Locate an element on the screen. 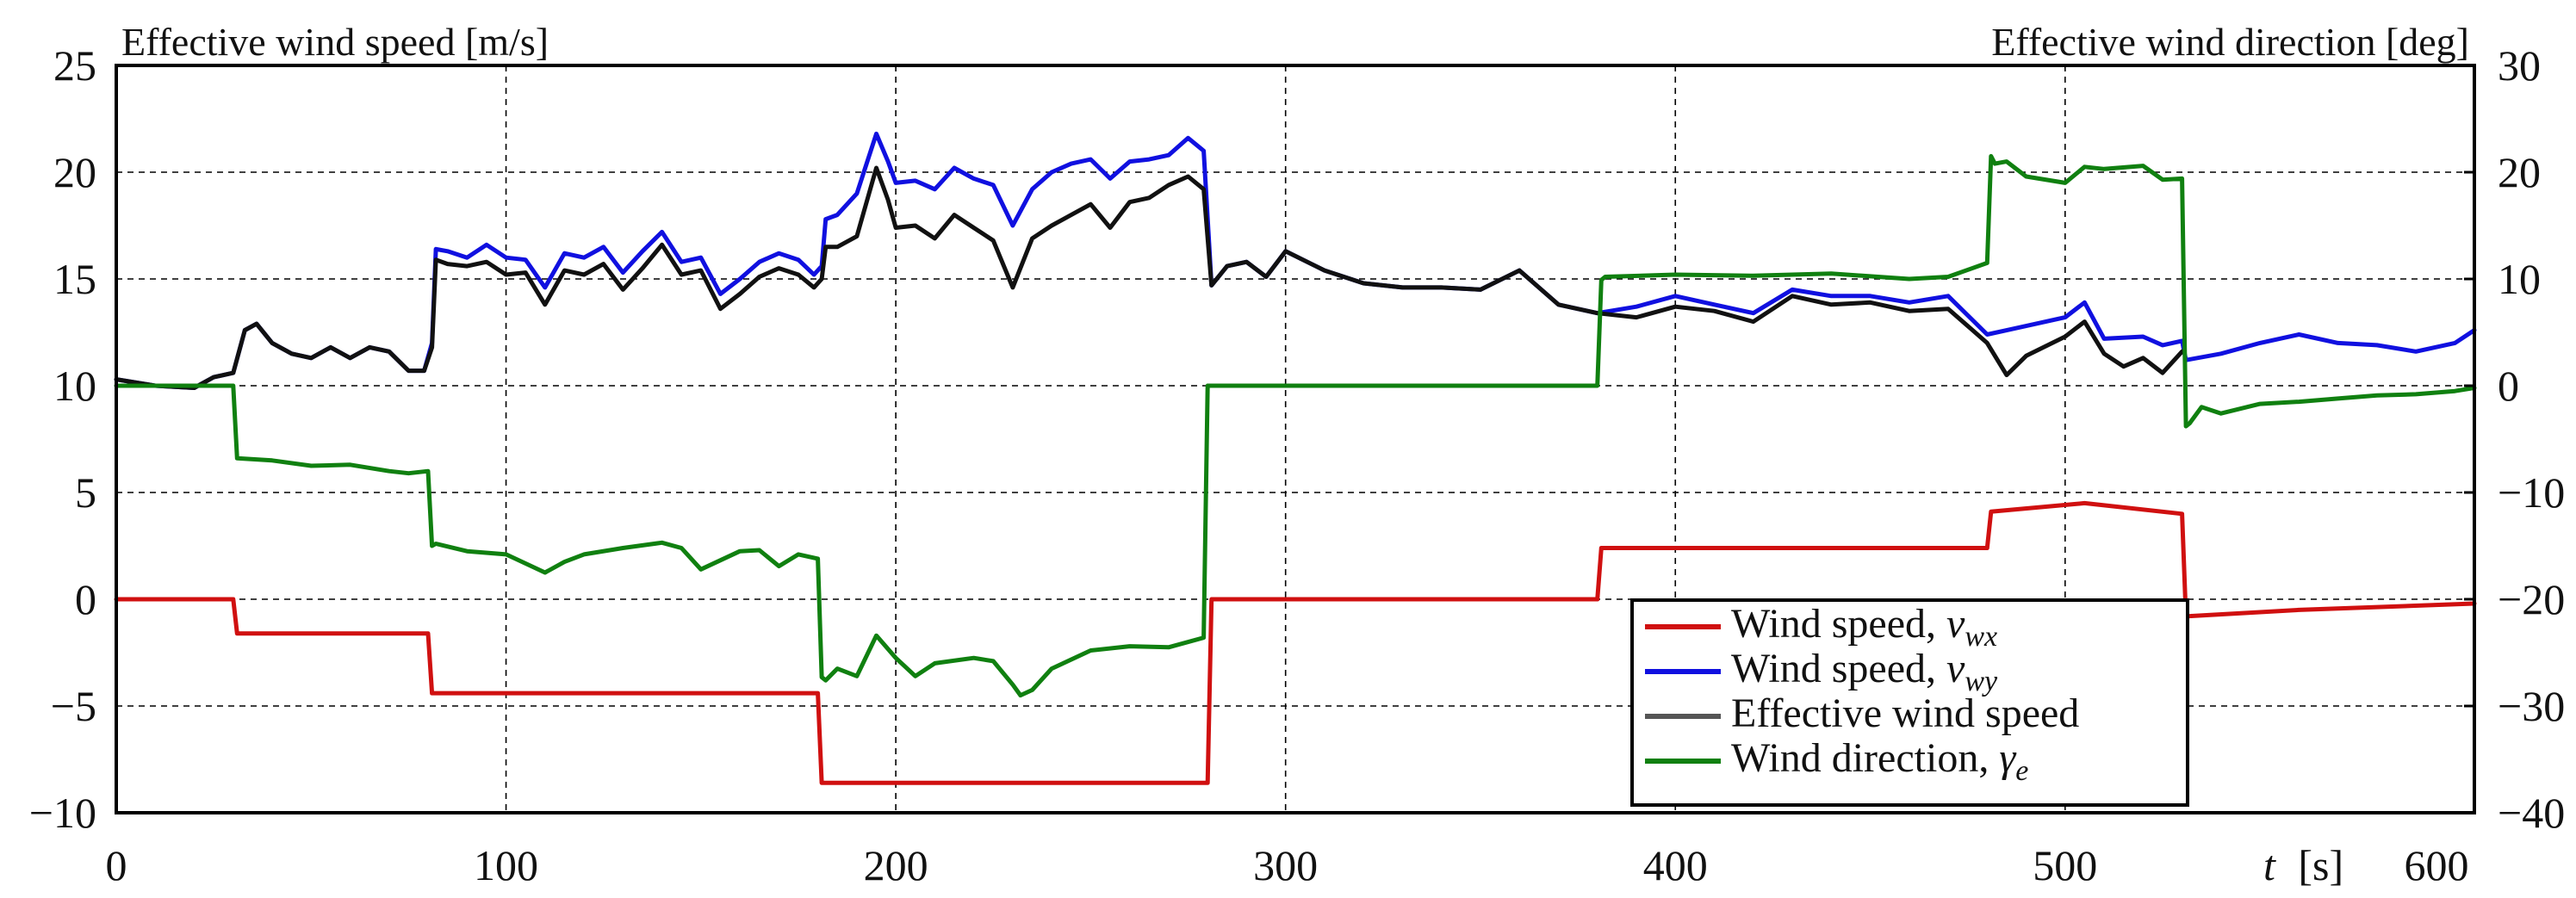 This screenshot has height=898, width=2576. y-left-tick-label: 0 is located at coordinates (86, 599).